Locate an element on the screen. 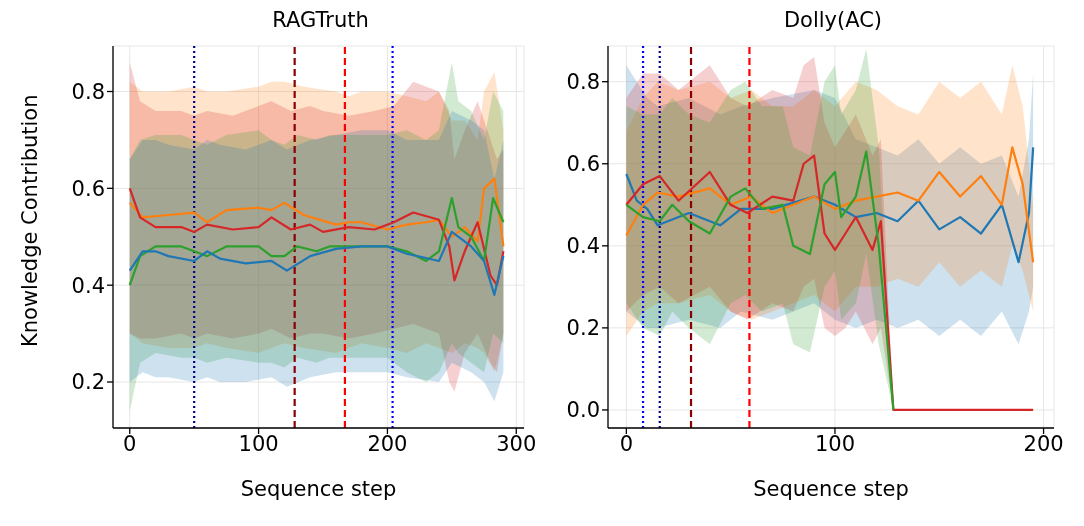  chart-title: Dolly(AC) is located at coordinates (833, 21).